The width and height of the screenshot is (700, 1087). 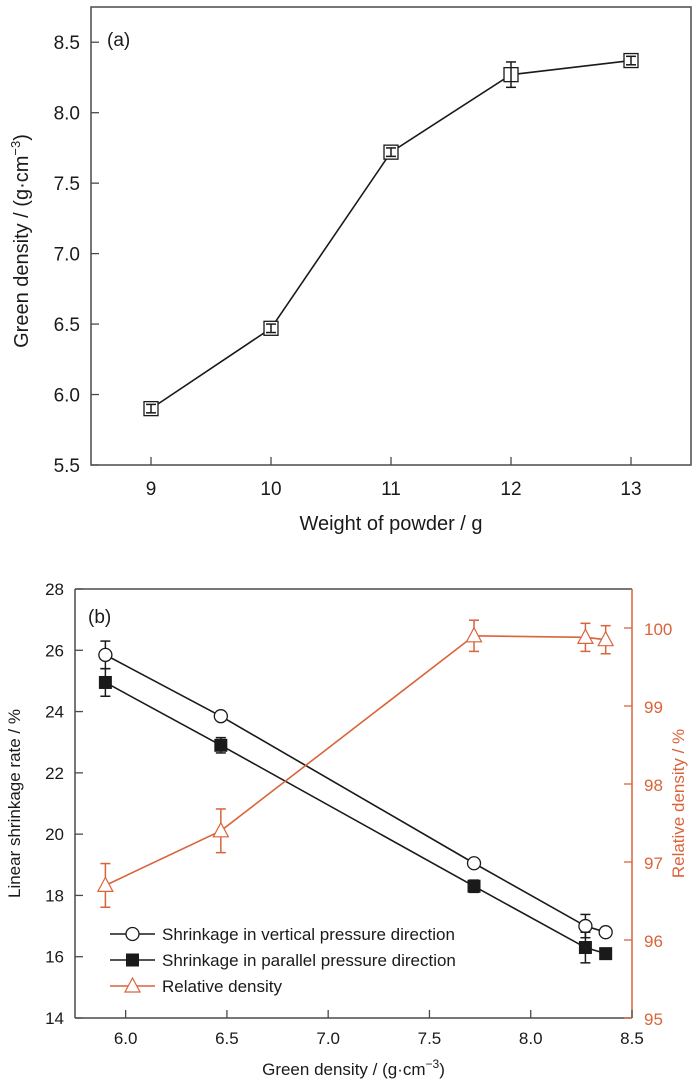 What do you see at coordinates (222, 986) in the screenshot?
I see `legend-label: Relative density` at bounding box center [222, 986].